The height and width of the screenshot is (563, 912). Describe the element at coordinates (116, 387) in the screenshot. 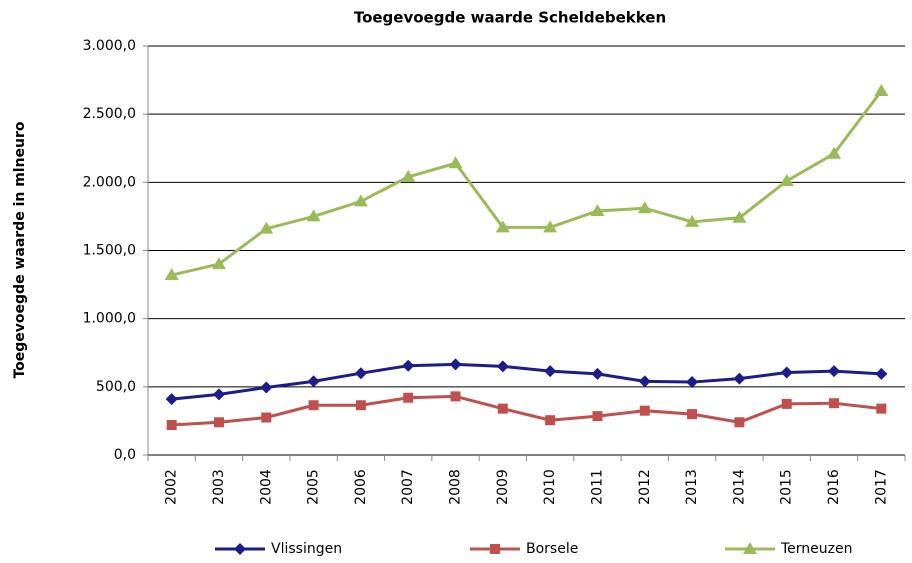

I see `y-tick-label: 500,0` at that location.